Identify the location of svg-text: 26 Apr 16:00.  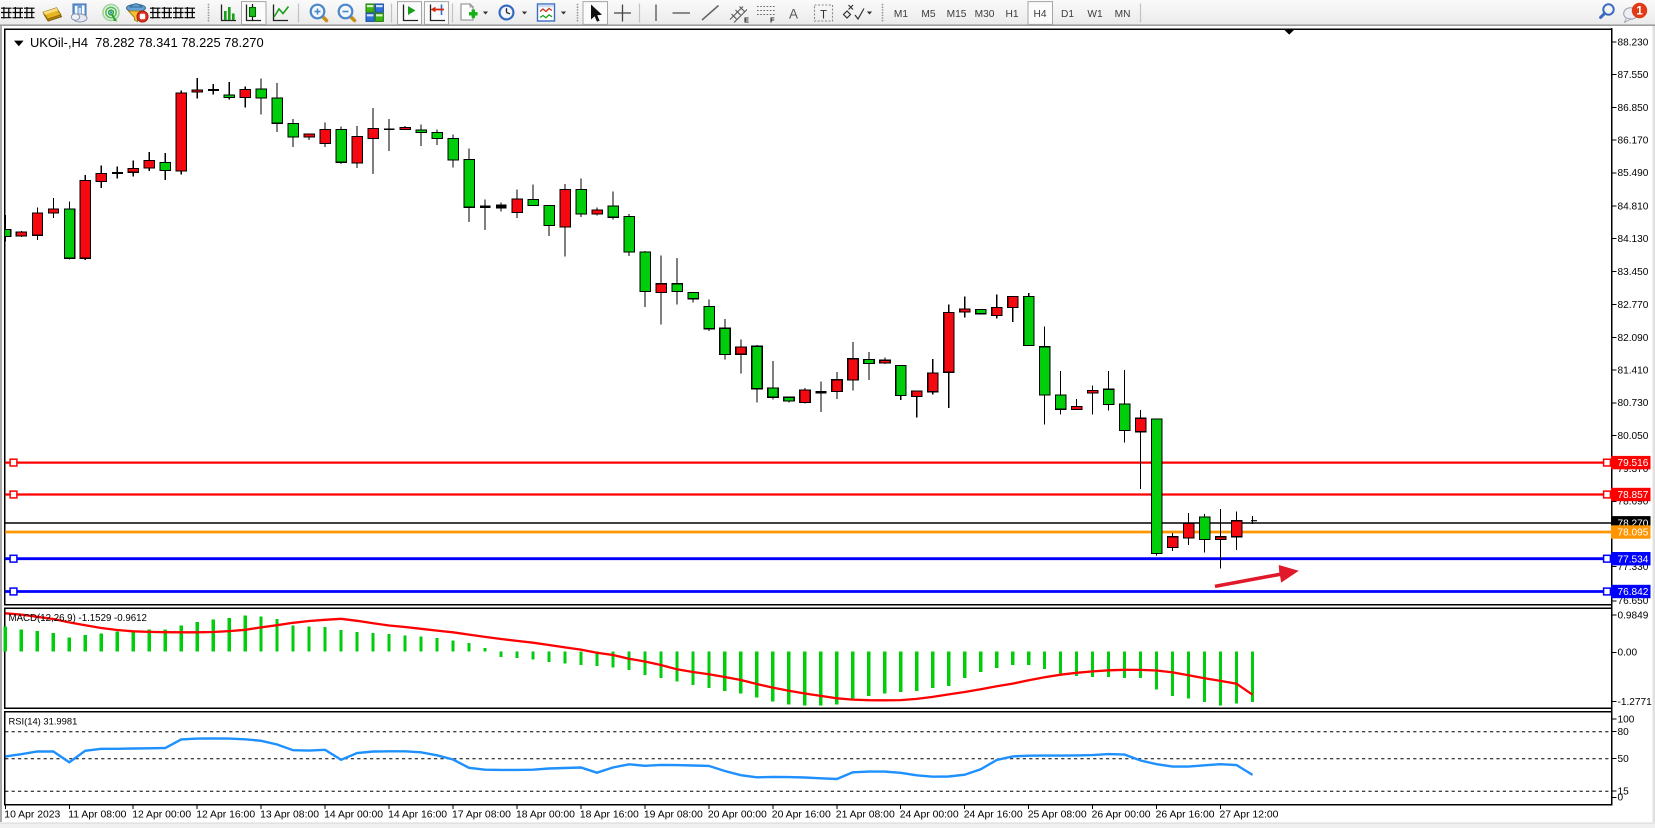
(1185, 815).